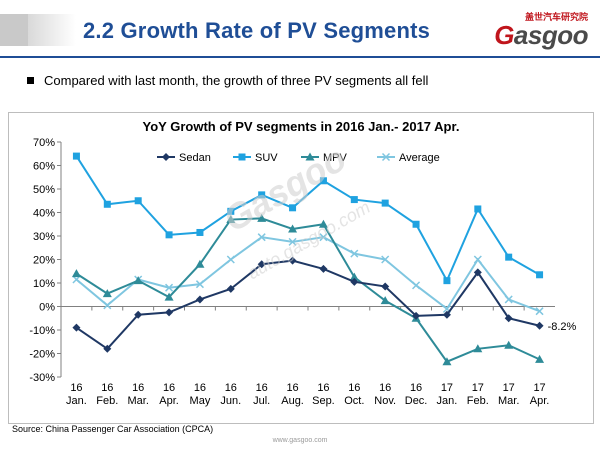 The image size is (600, 450). I want to click on logo-letter-g: G, so click(504, 35).